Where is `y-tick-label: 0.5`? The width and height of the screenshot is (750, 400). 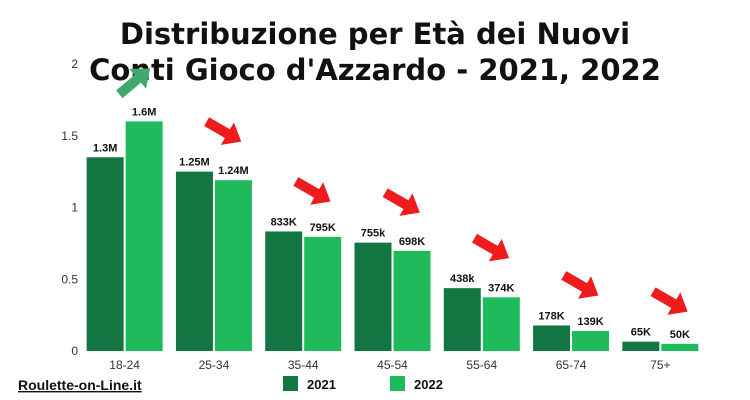 y-tick-label: 0.5 is located at coordinates (69, 279).